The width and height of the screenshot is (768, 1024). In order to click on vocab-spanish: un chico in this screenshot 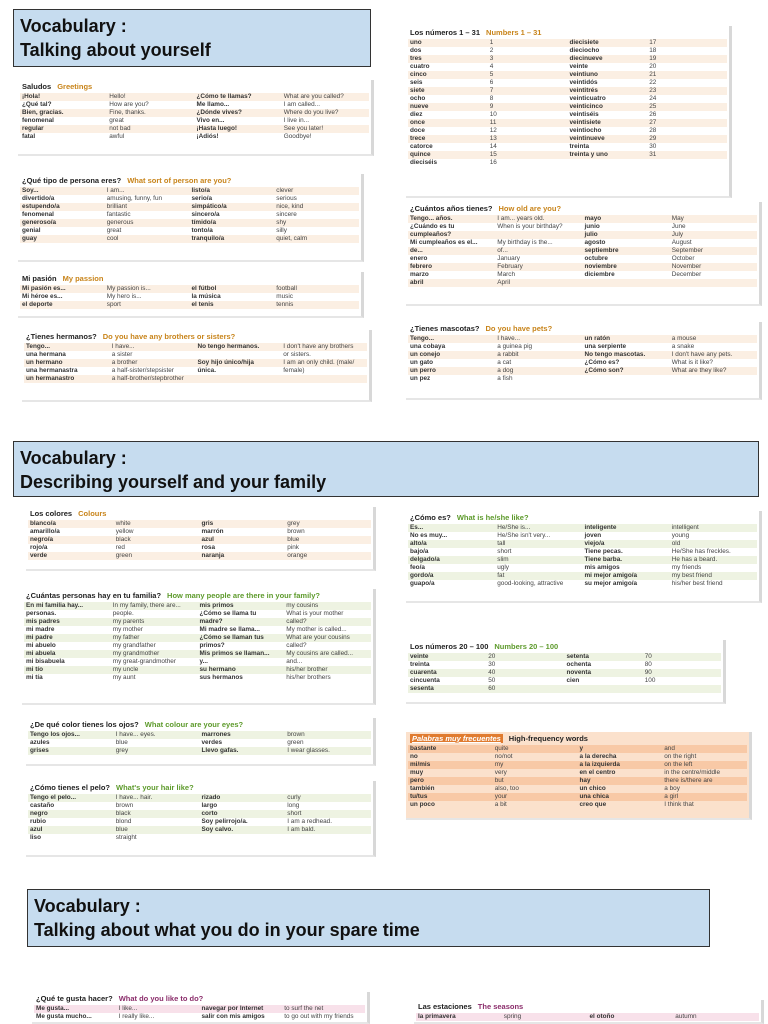, I will do `click(620, 789)`.